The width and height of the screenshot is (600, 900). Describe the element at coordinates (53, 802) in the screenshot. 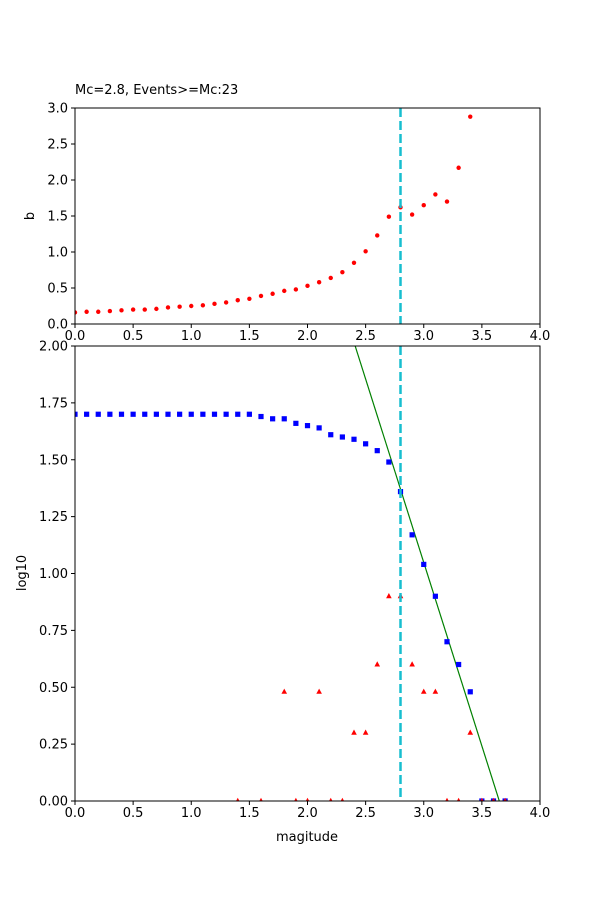

I see `y-tick-label: 0.00` at that location.